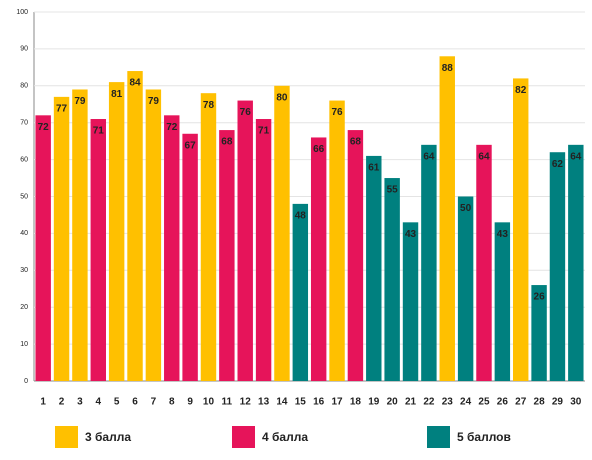 The image size is (592, 460). I want to click on y-tick-label: 90, so click(24, 49).